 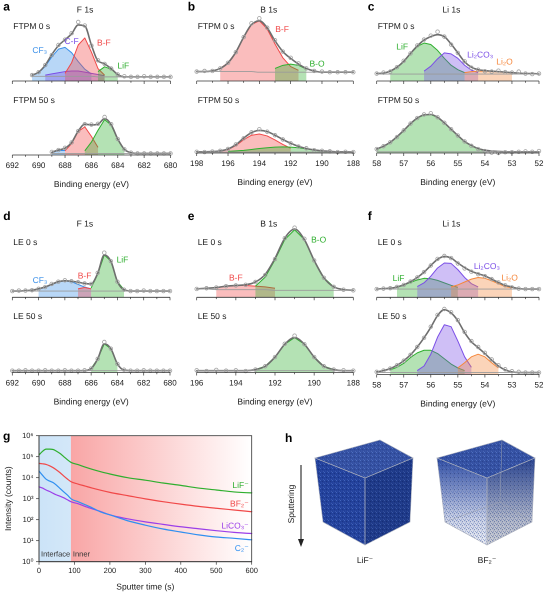 I want to click on text: h, so click(x=288, y=438).